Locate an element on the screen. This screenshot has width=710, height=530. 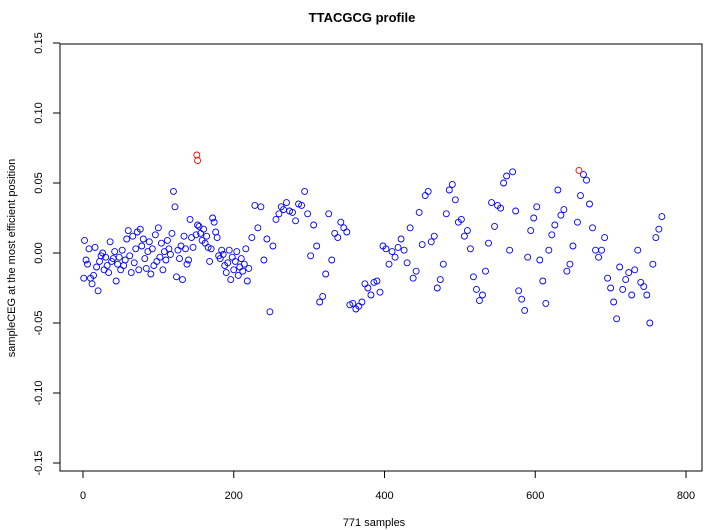
x-tick-label: 200 is located at coordinates (234, 496).